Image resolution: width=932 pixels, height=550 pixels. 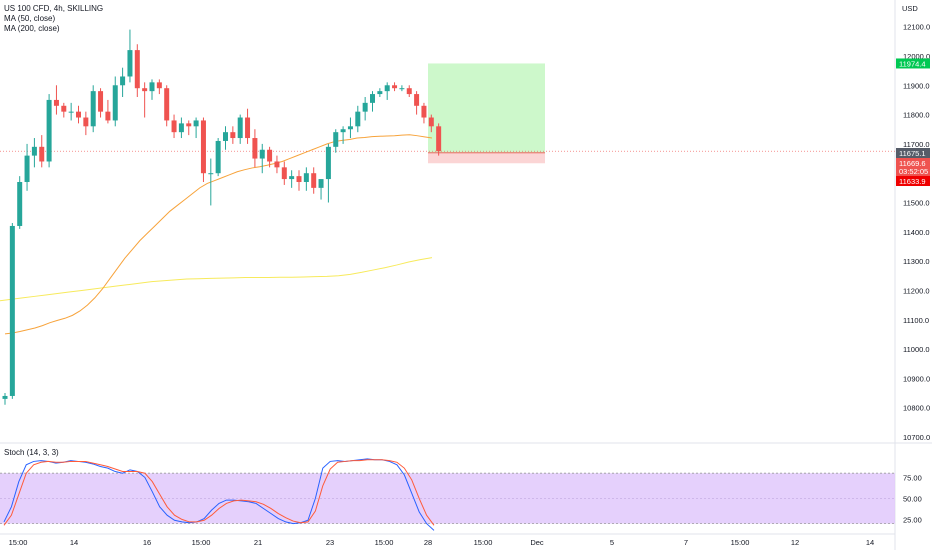 What do you see at coordinates (31, 452) in the screenshot?
I see `stoch-label: Stoch (14, 3, 3)` at bounding box center [31, 452].